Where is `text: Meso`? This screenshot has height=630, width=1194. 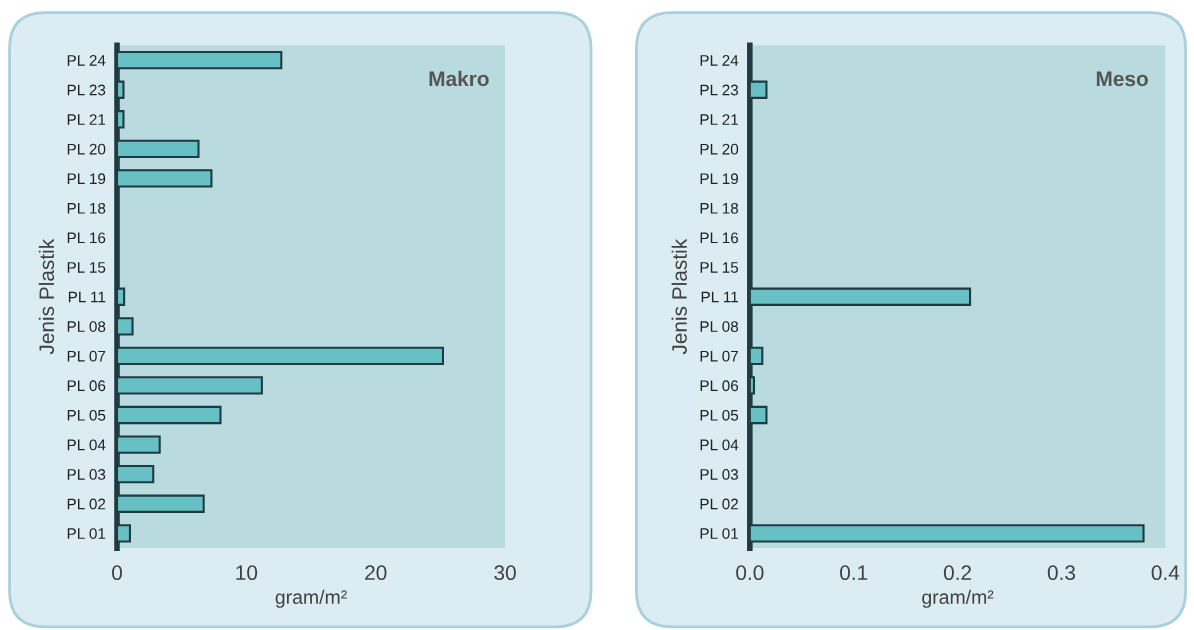 text: Meso is located at coordinates (1122, 79).